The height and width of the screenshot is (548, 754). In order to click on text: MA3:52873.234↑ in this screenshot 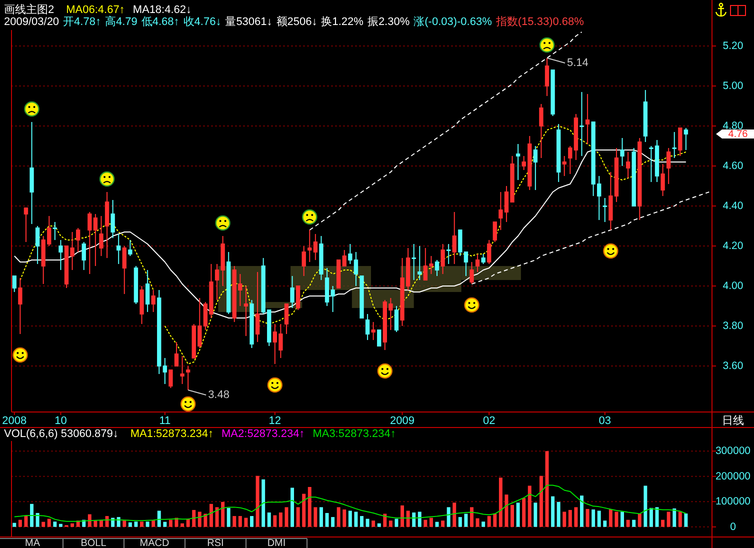, I will do `click(354, 434)`.